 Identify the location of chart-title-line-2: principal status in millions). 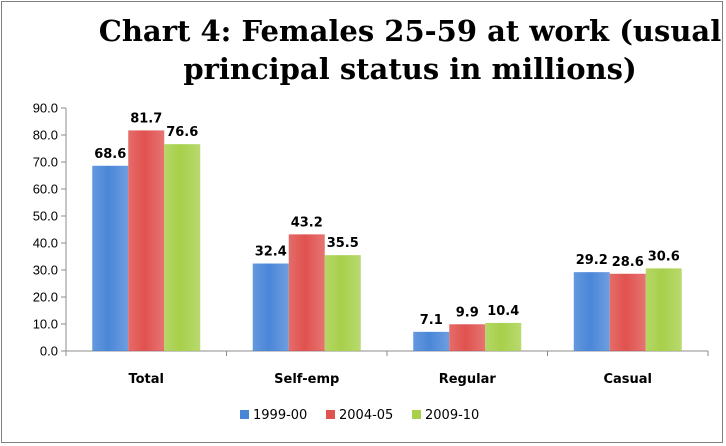
(410, 69).